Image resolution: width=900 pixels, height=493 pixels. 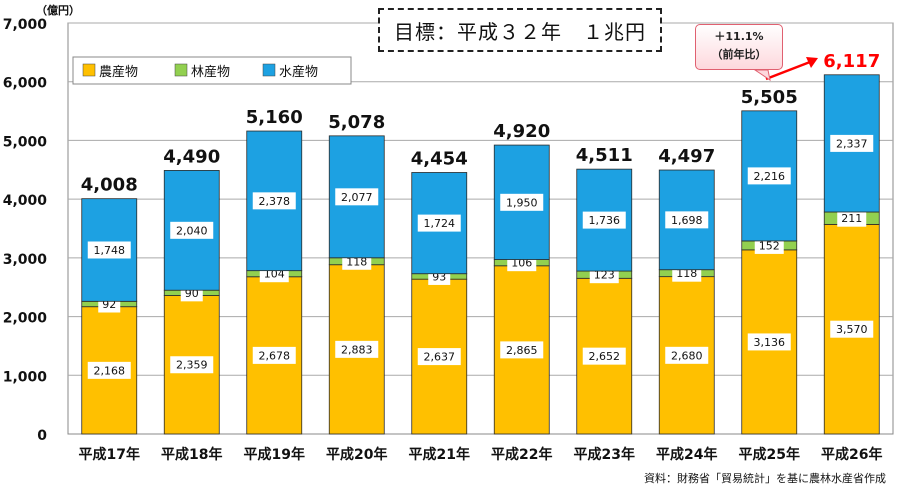 I want to click on x-tick-label: 平成18年, so click(x=191, y=454).